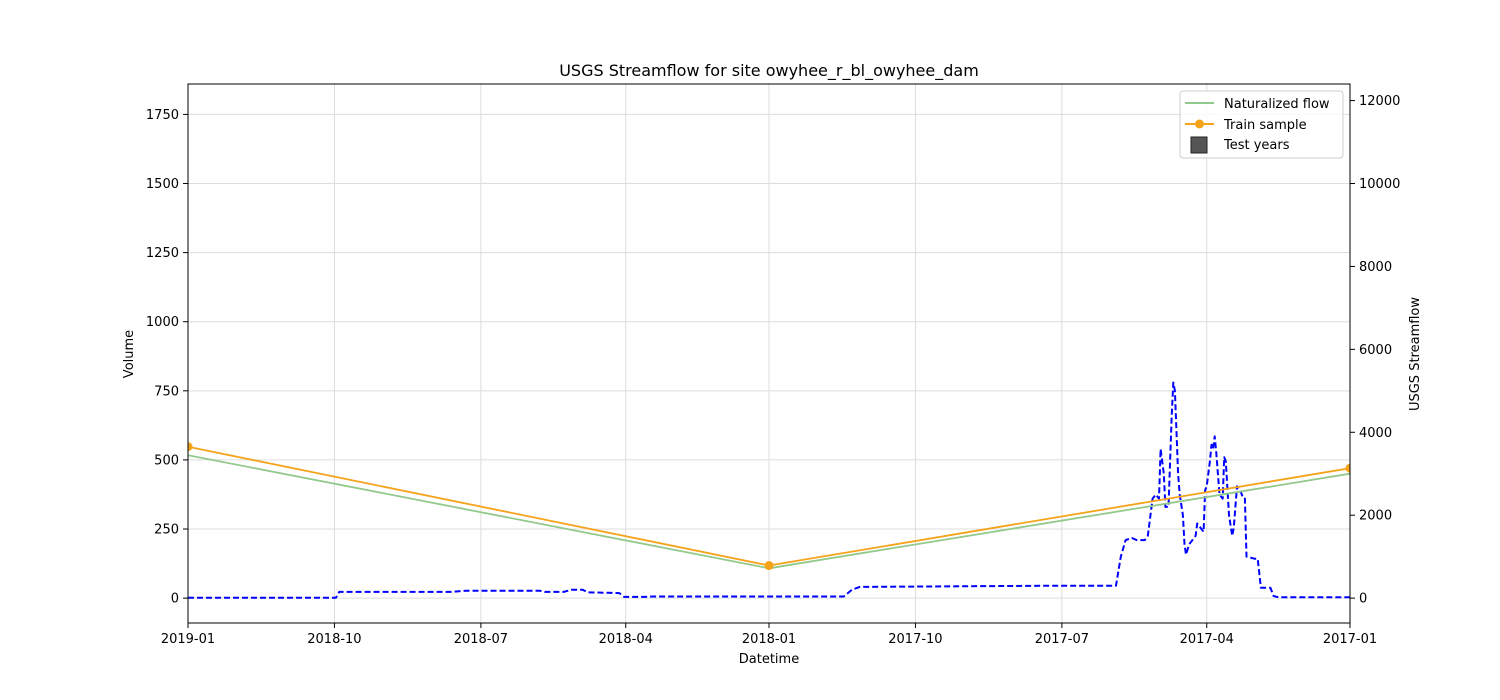 The width and height of the screenshot is (1500, 700). I want to click on legend-test-years-label: Test years, so click(1256, 145).